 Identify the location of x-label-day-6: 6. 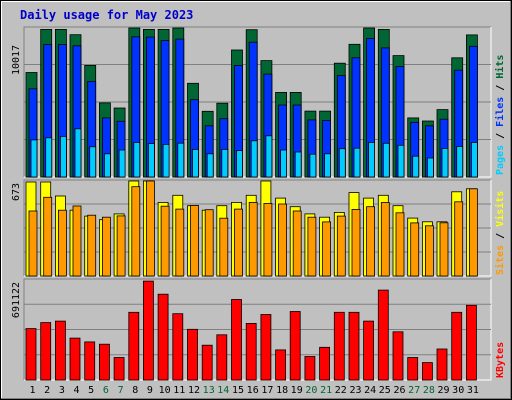
(106, 390).